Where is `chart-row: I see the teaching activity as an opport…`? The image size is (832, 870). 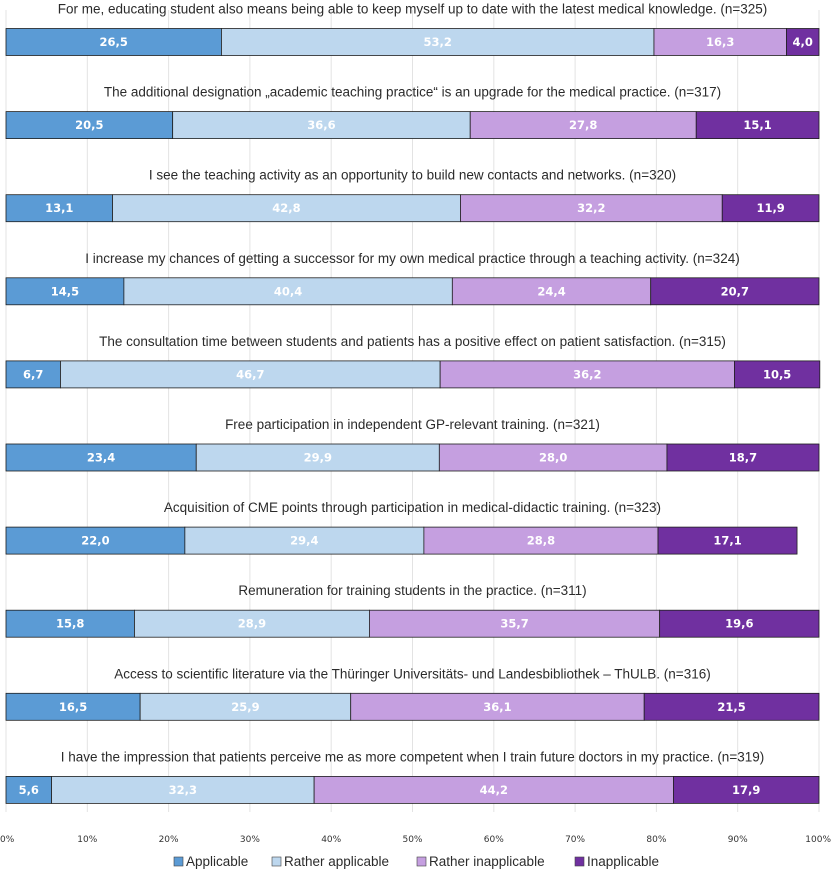
chart-row: I see the teaching activity as an opport… is located at coordinates (412, 195).